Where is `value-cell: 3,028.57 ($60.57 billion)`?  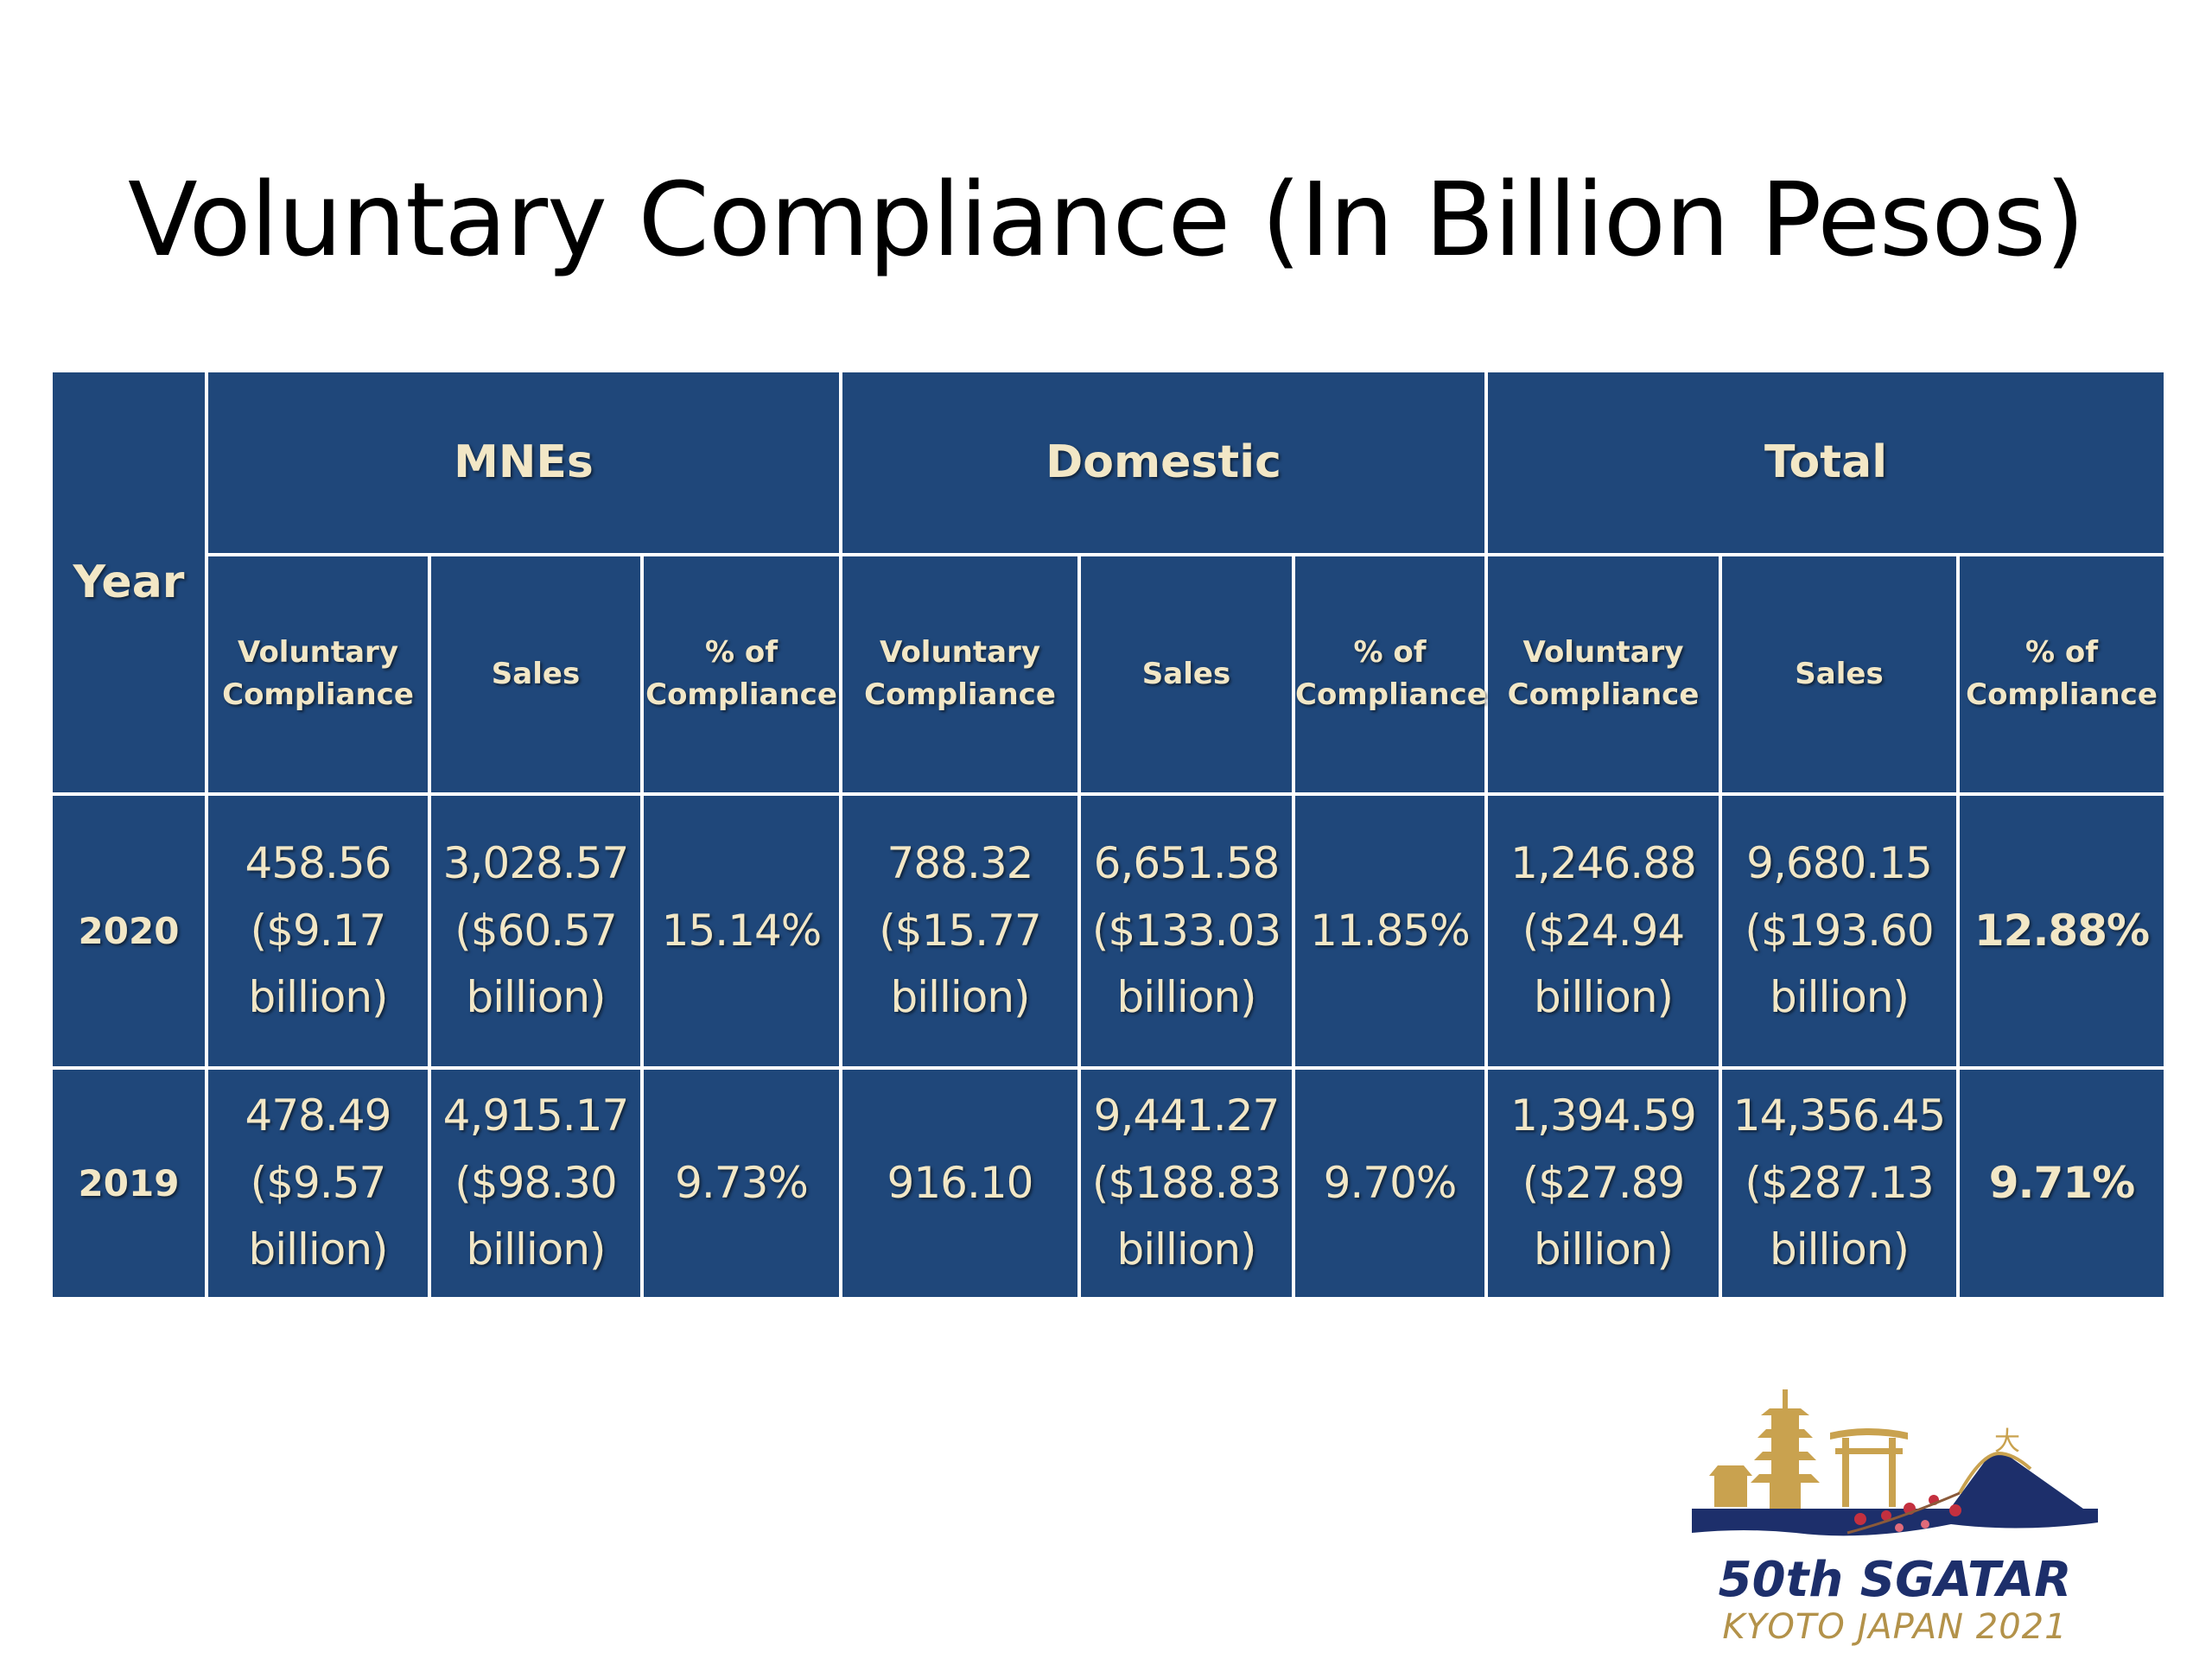
value-cell: 3,028.57 ($60.57 billion) is located at coordinates (536, 930).